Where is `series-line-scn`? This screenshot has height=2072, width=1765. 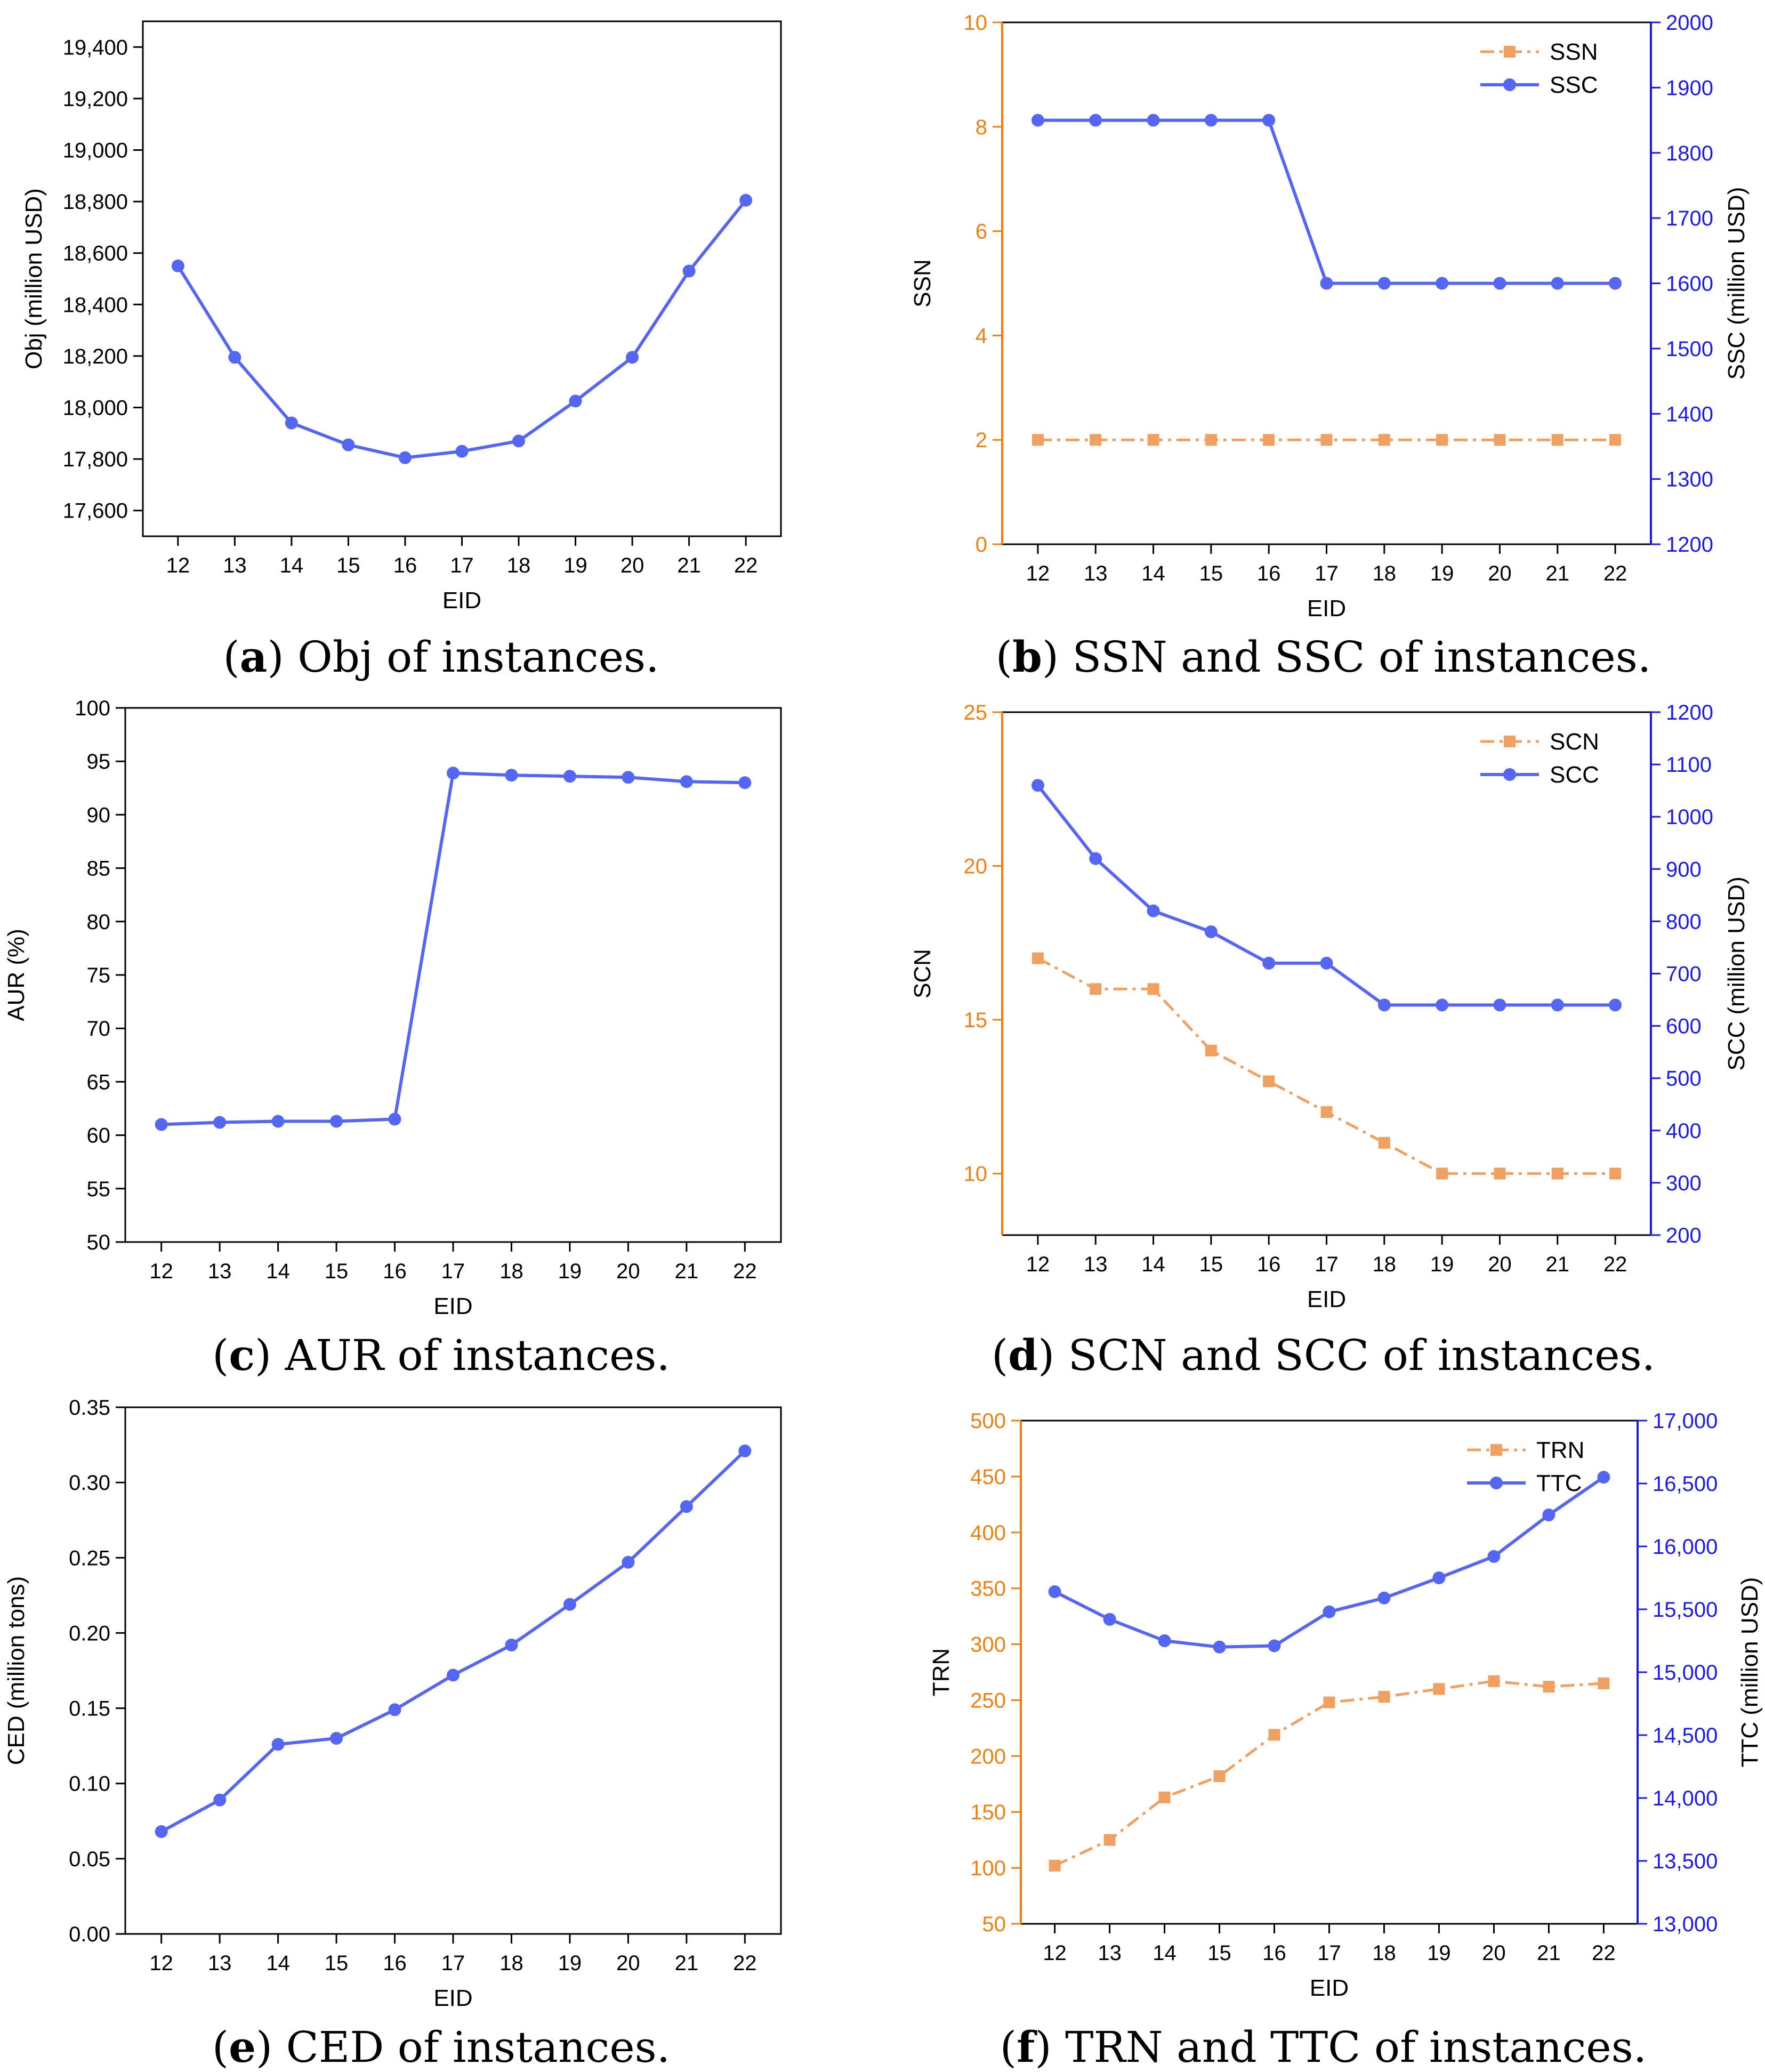 series-line-scn is located at coordinates (1326, 1066).